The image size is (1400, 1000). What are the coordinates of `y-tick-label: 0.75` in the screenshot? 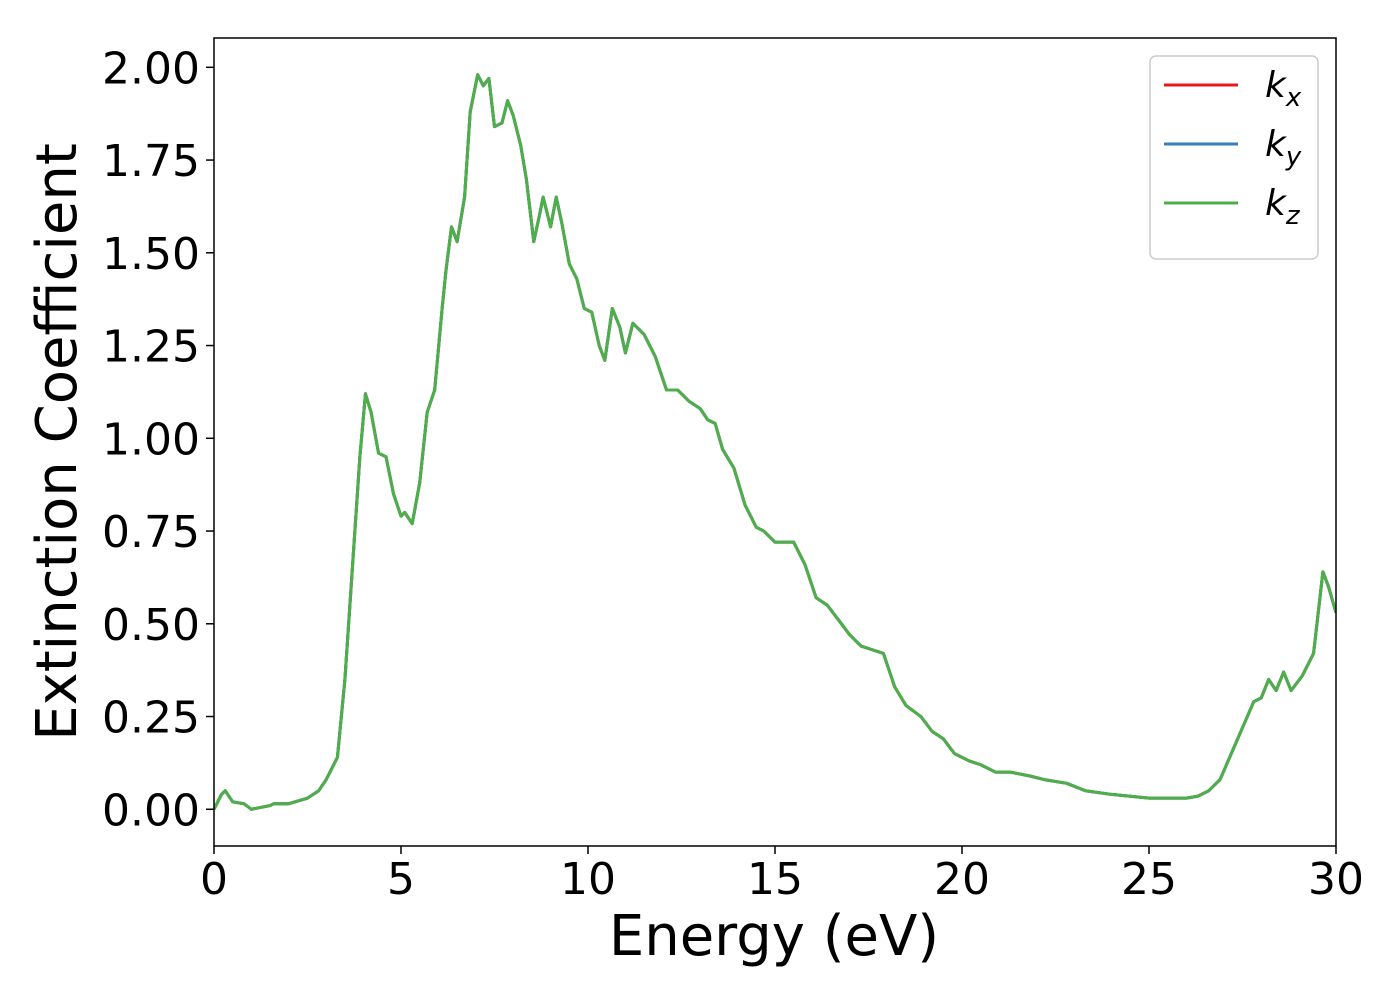 It's located at (151, 532).